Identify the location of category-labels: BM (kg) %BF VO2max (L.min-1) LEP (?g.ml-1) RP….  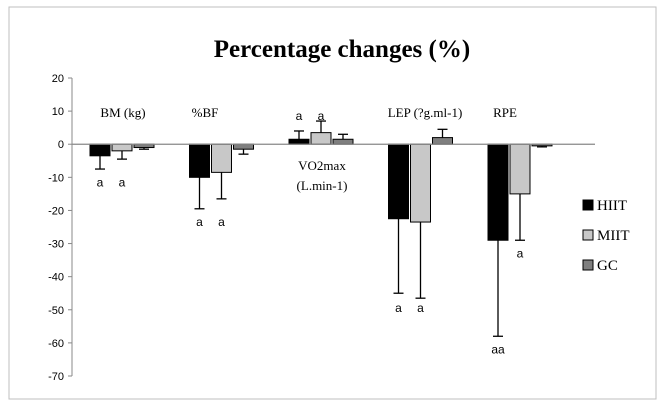
(308, 149).